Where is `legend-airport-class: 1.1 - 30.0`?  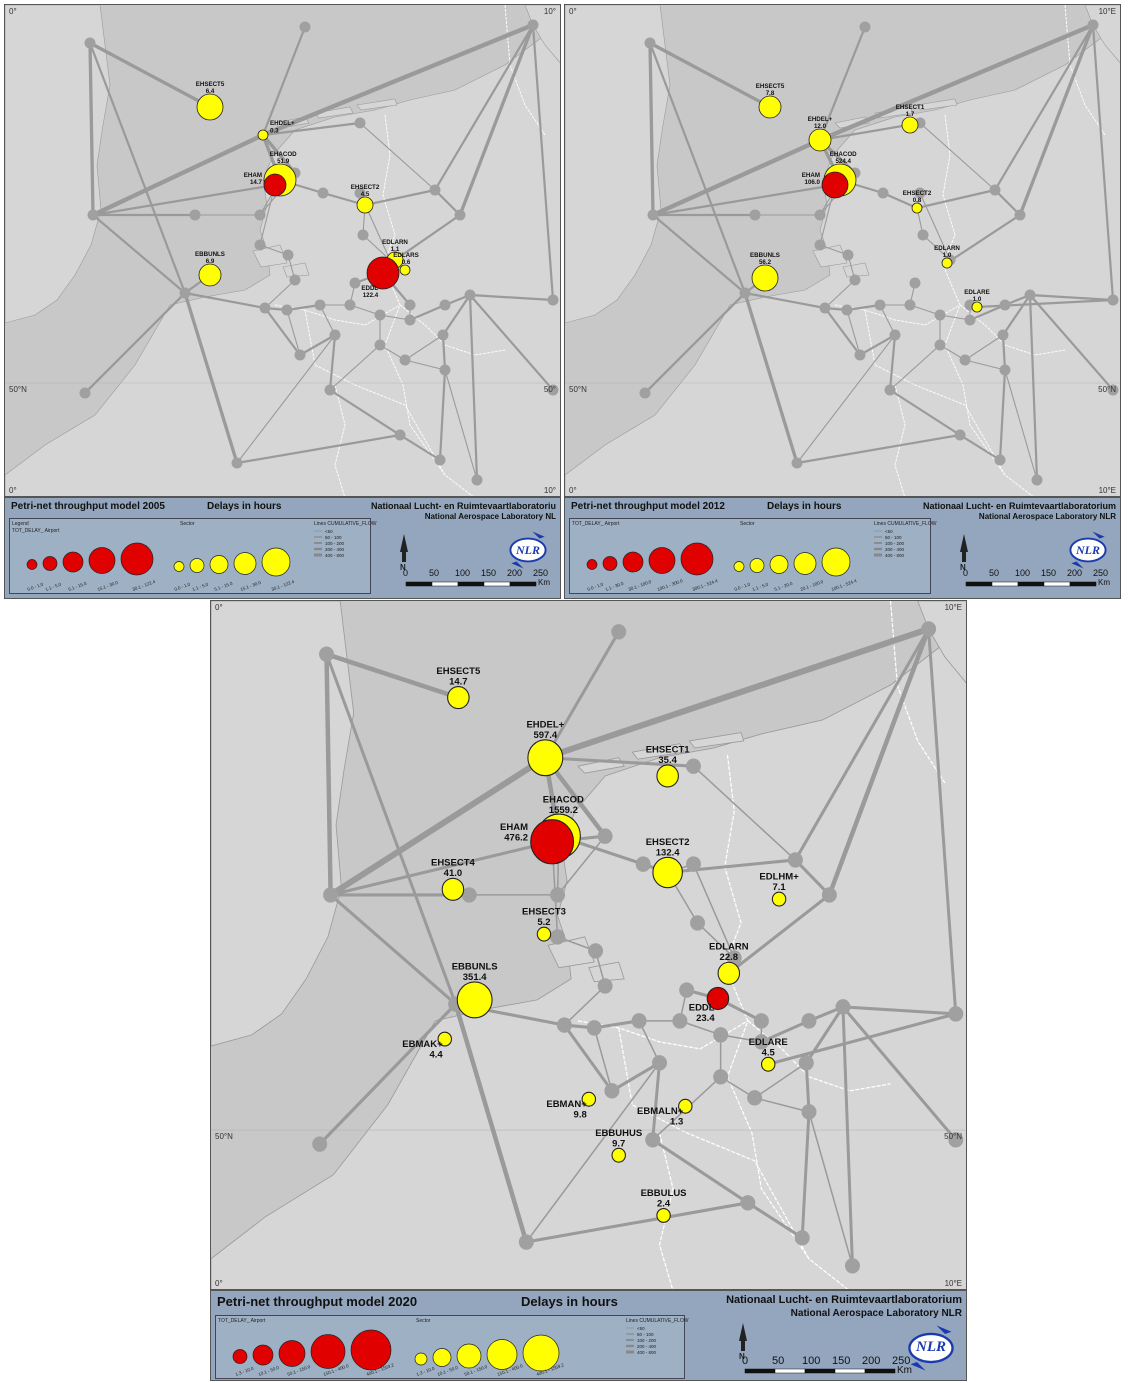
legend-airport-class: 1.1 - 30.0 is located at coordinates (615, 586).